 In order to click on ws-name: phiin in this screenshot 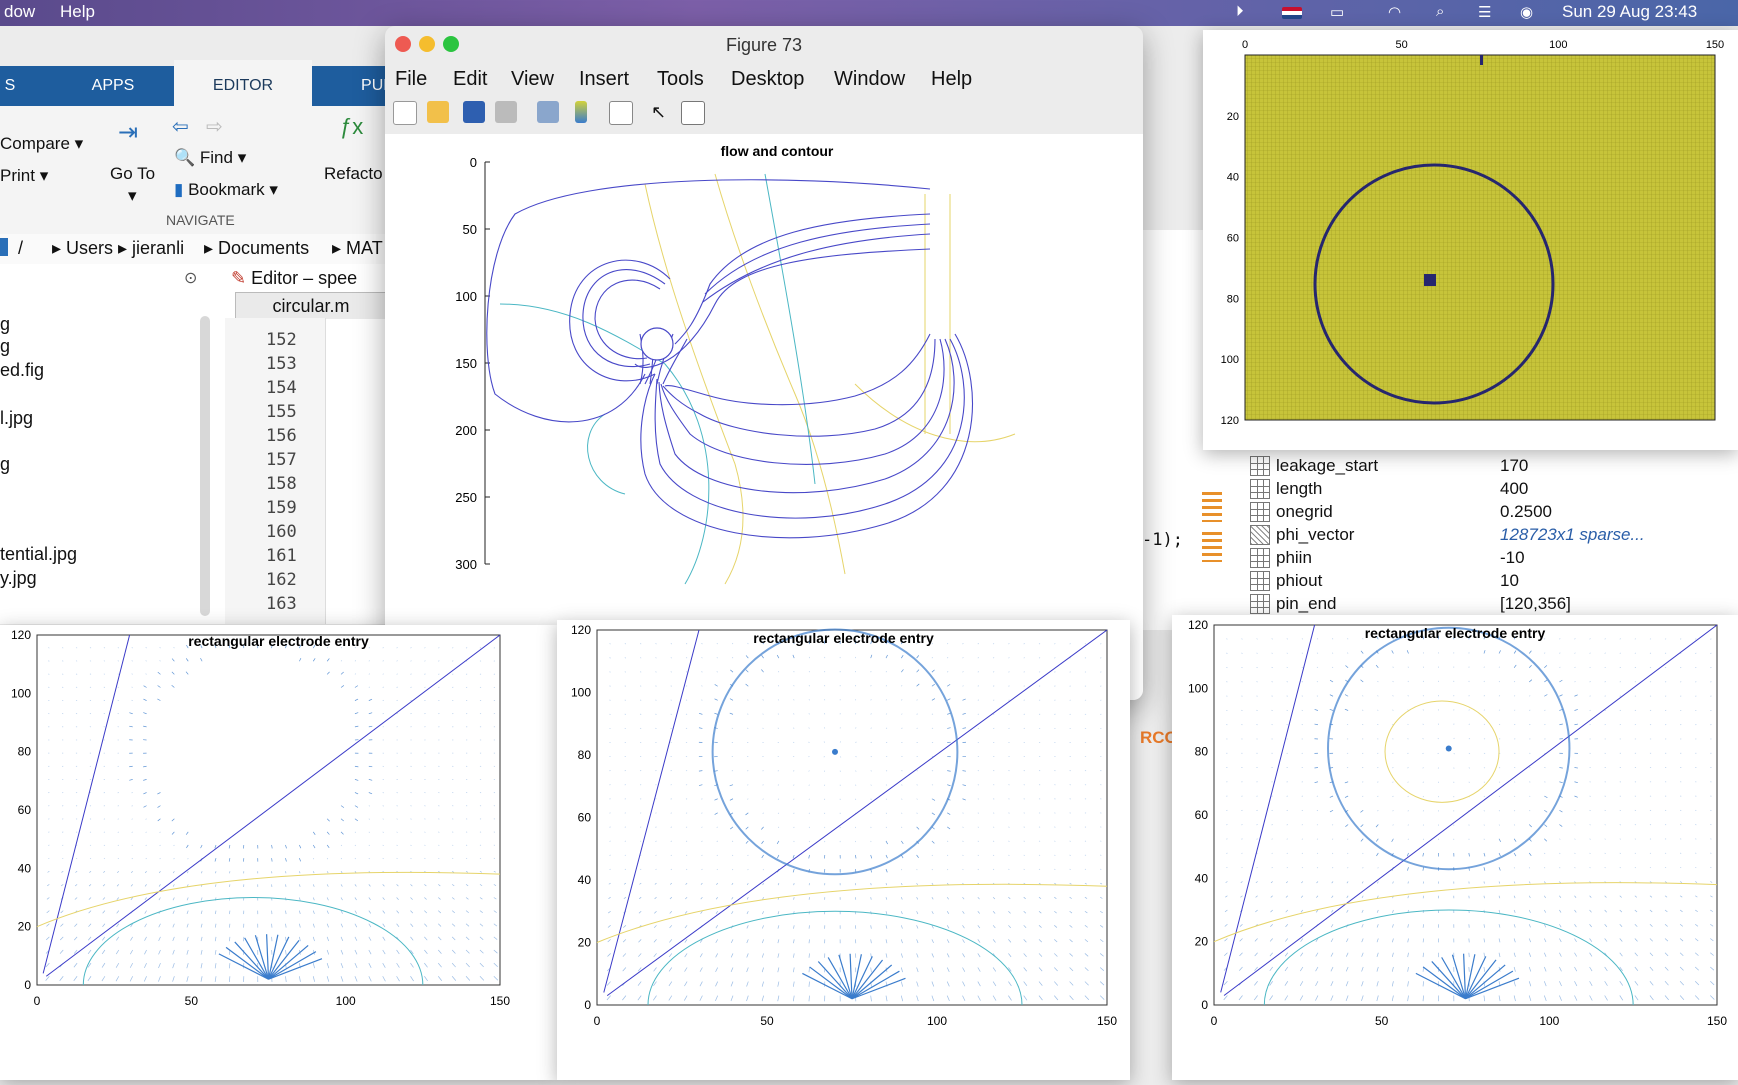, I will do `click(1294, 558)`.